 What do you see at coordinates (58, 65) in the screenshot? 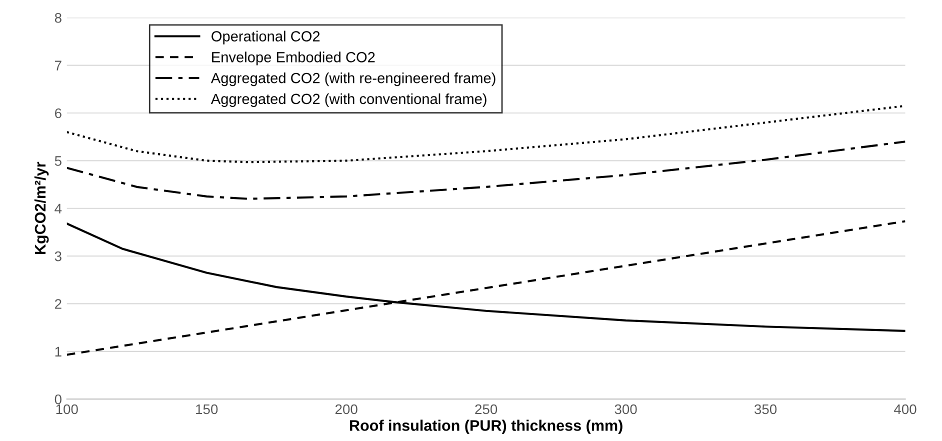
I see `y-tick-label: 7` at bounding box center [58, 65].